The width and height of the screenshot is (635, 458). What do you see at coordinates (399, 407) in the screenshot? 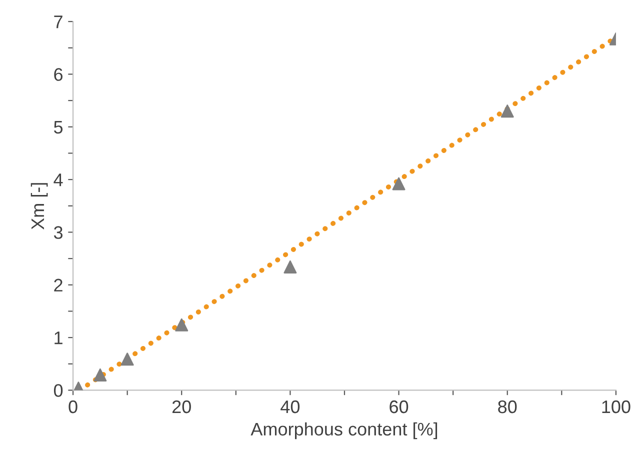
I see `x-tick-label: 60` at bounding box center [399, 407].